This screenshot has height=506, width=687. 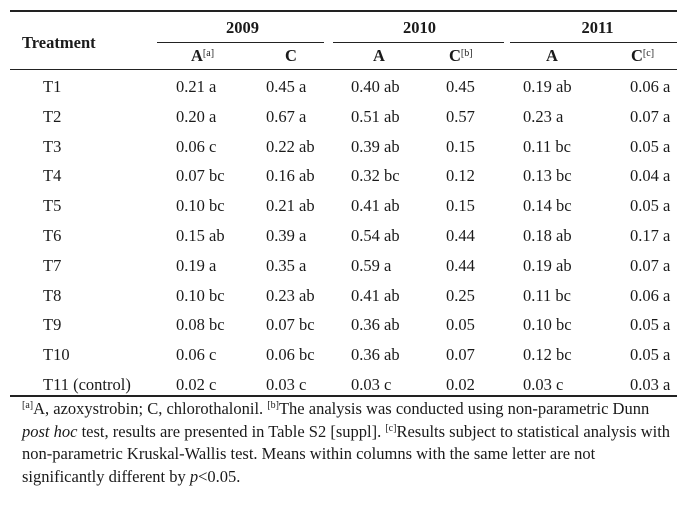 What do you see at coordinates (52, 295) in the screenshot?
I see `row-treatment: T8` at bounding box center [52, 295].